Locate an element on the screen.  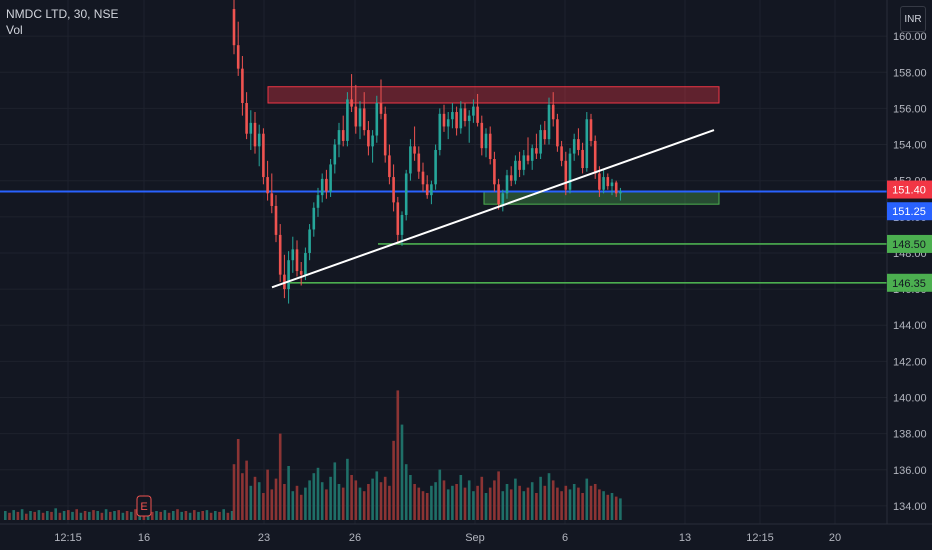
resistance-zone is located at coordinates (493, 95).